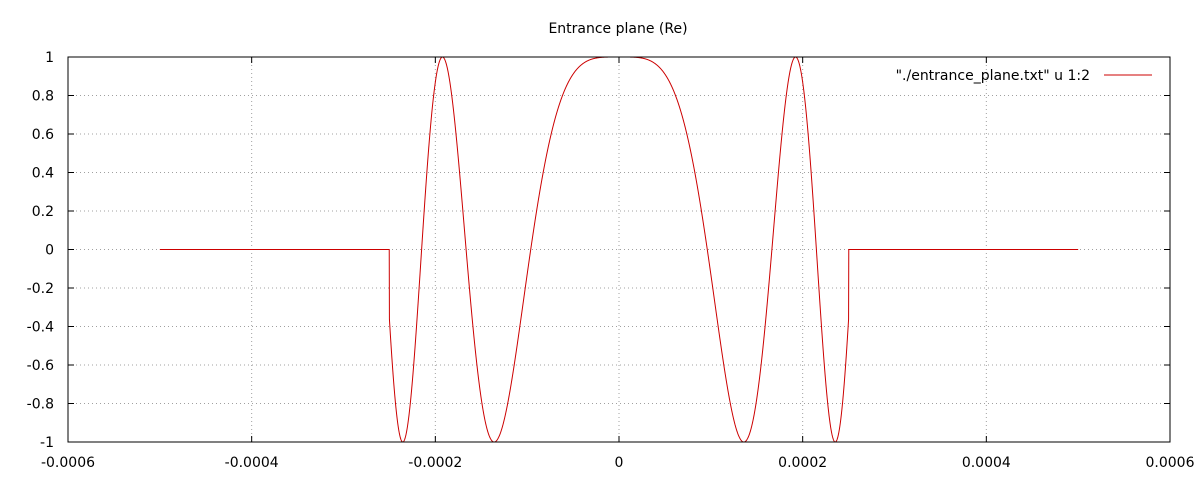  What do you see at coordinates (68, 463) in the screenshot?
I see `x-tick-label: -0.0006` at bounding box center [68, 463].